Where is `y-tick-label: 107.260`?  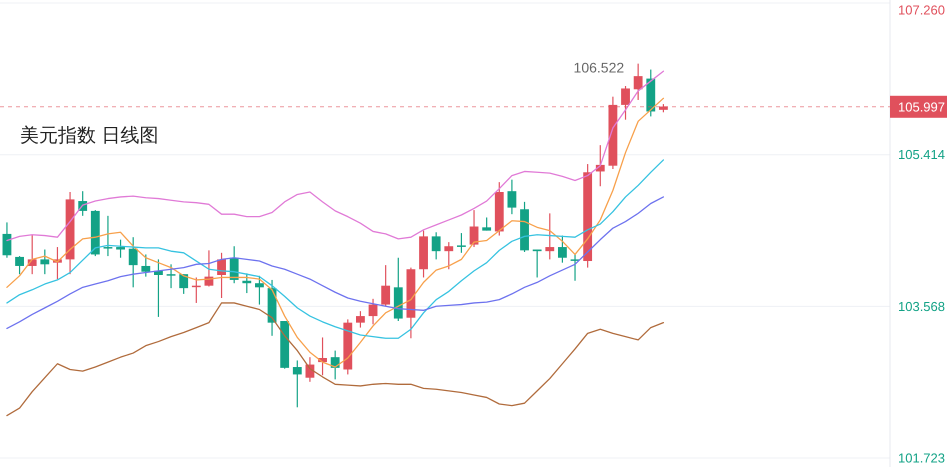
y-tick-label: 107.260 is located at coordinates (921, 10).